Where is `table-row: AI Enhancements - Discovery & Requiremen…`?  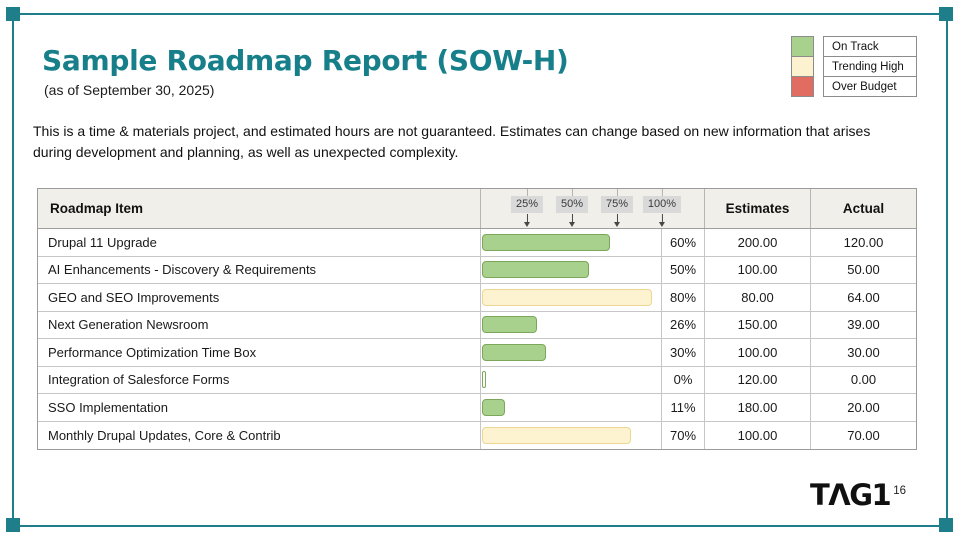 table-row: AI Enhancements - Discovery & Requiremen… is located at coordinates (477, 270).